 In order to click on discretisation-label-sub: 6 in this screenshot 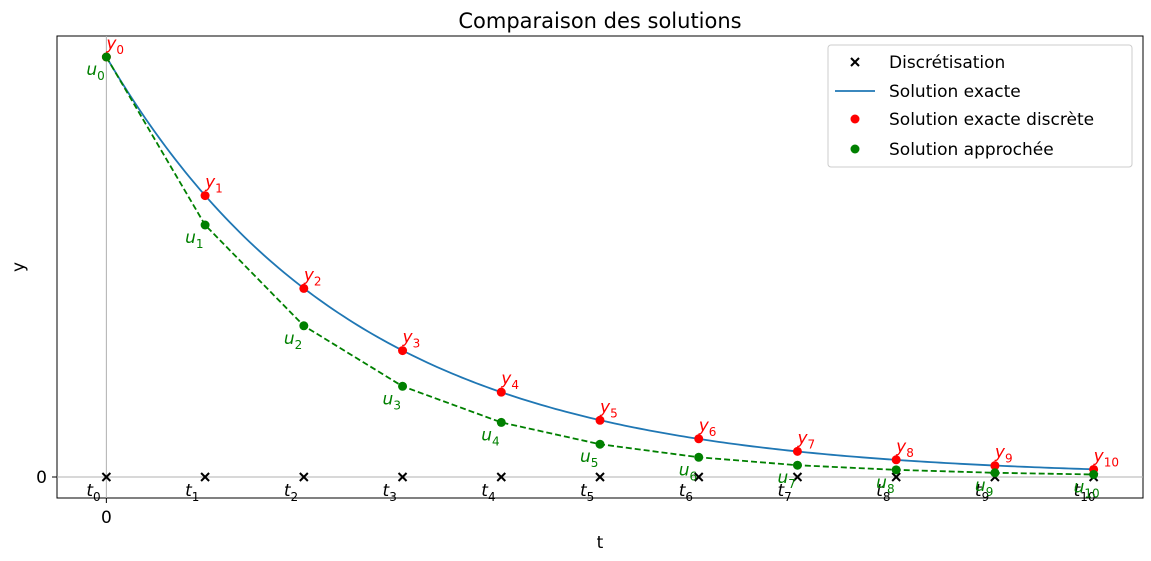, I will do `click(689, 497)`.